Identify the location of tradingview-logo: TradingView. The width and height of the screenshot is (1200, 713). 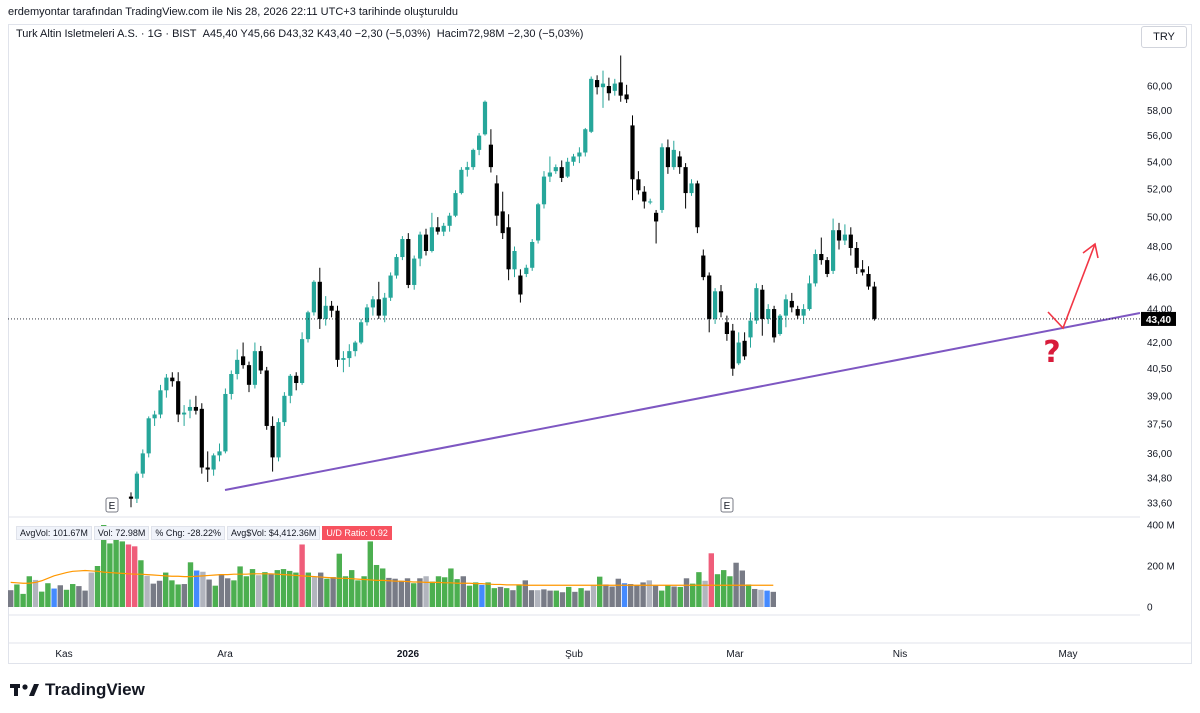
(77, 690).